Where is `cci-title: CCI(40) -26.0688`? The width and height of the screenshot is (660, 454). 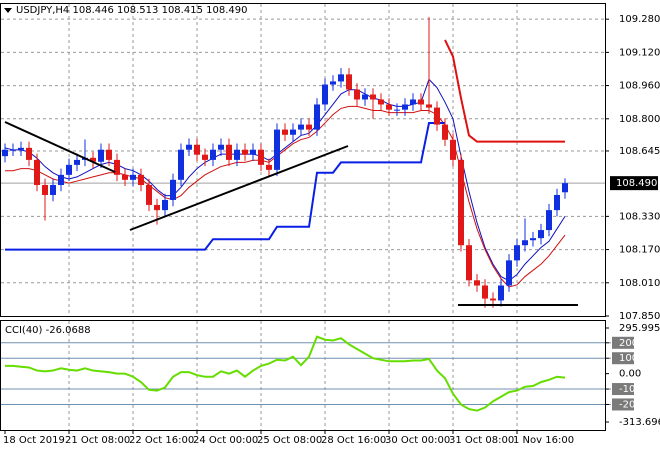 cci-title: CCI(40) -26.0688 is located at coordinates (48, 330).